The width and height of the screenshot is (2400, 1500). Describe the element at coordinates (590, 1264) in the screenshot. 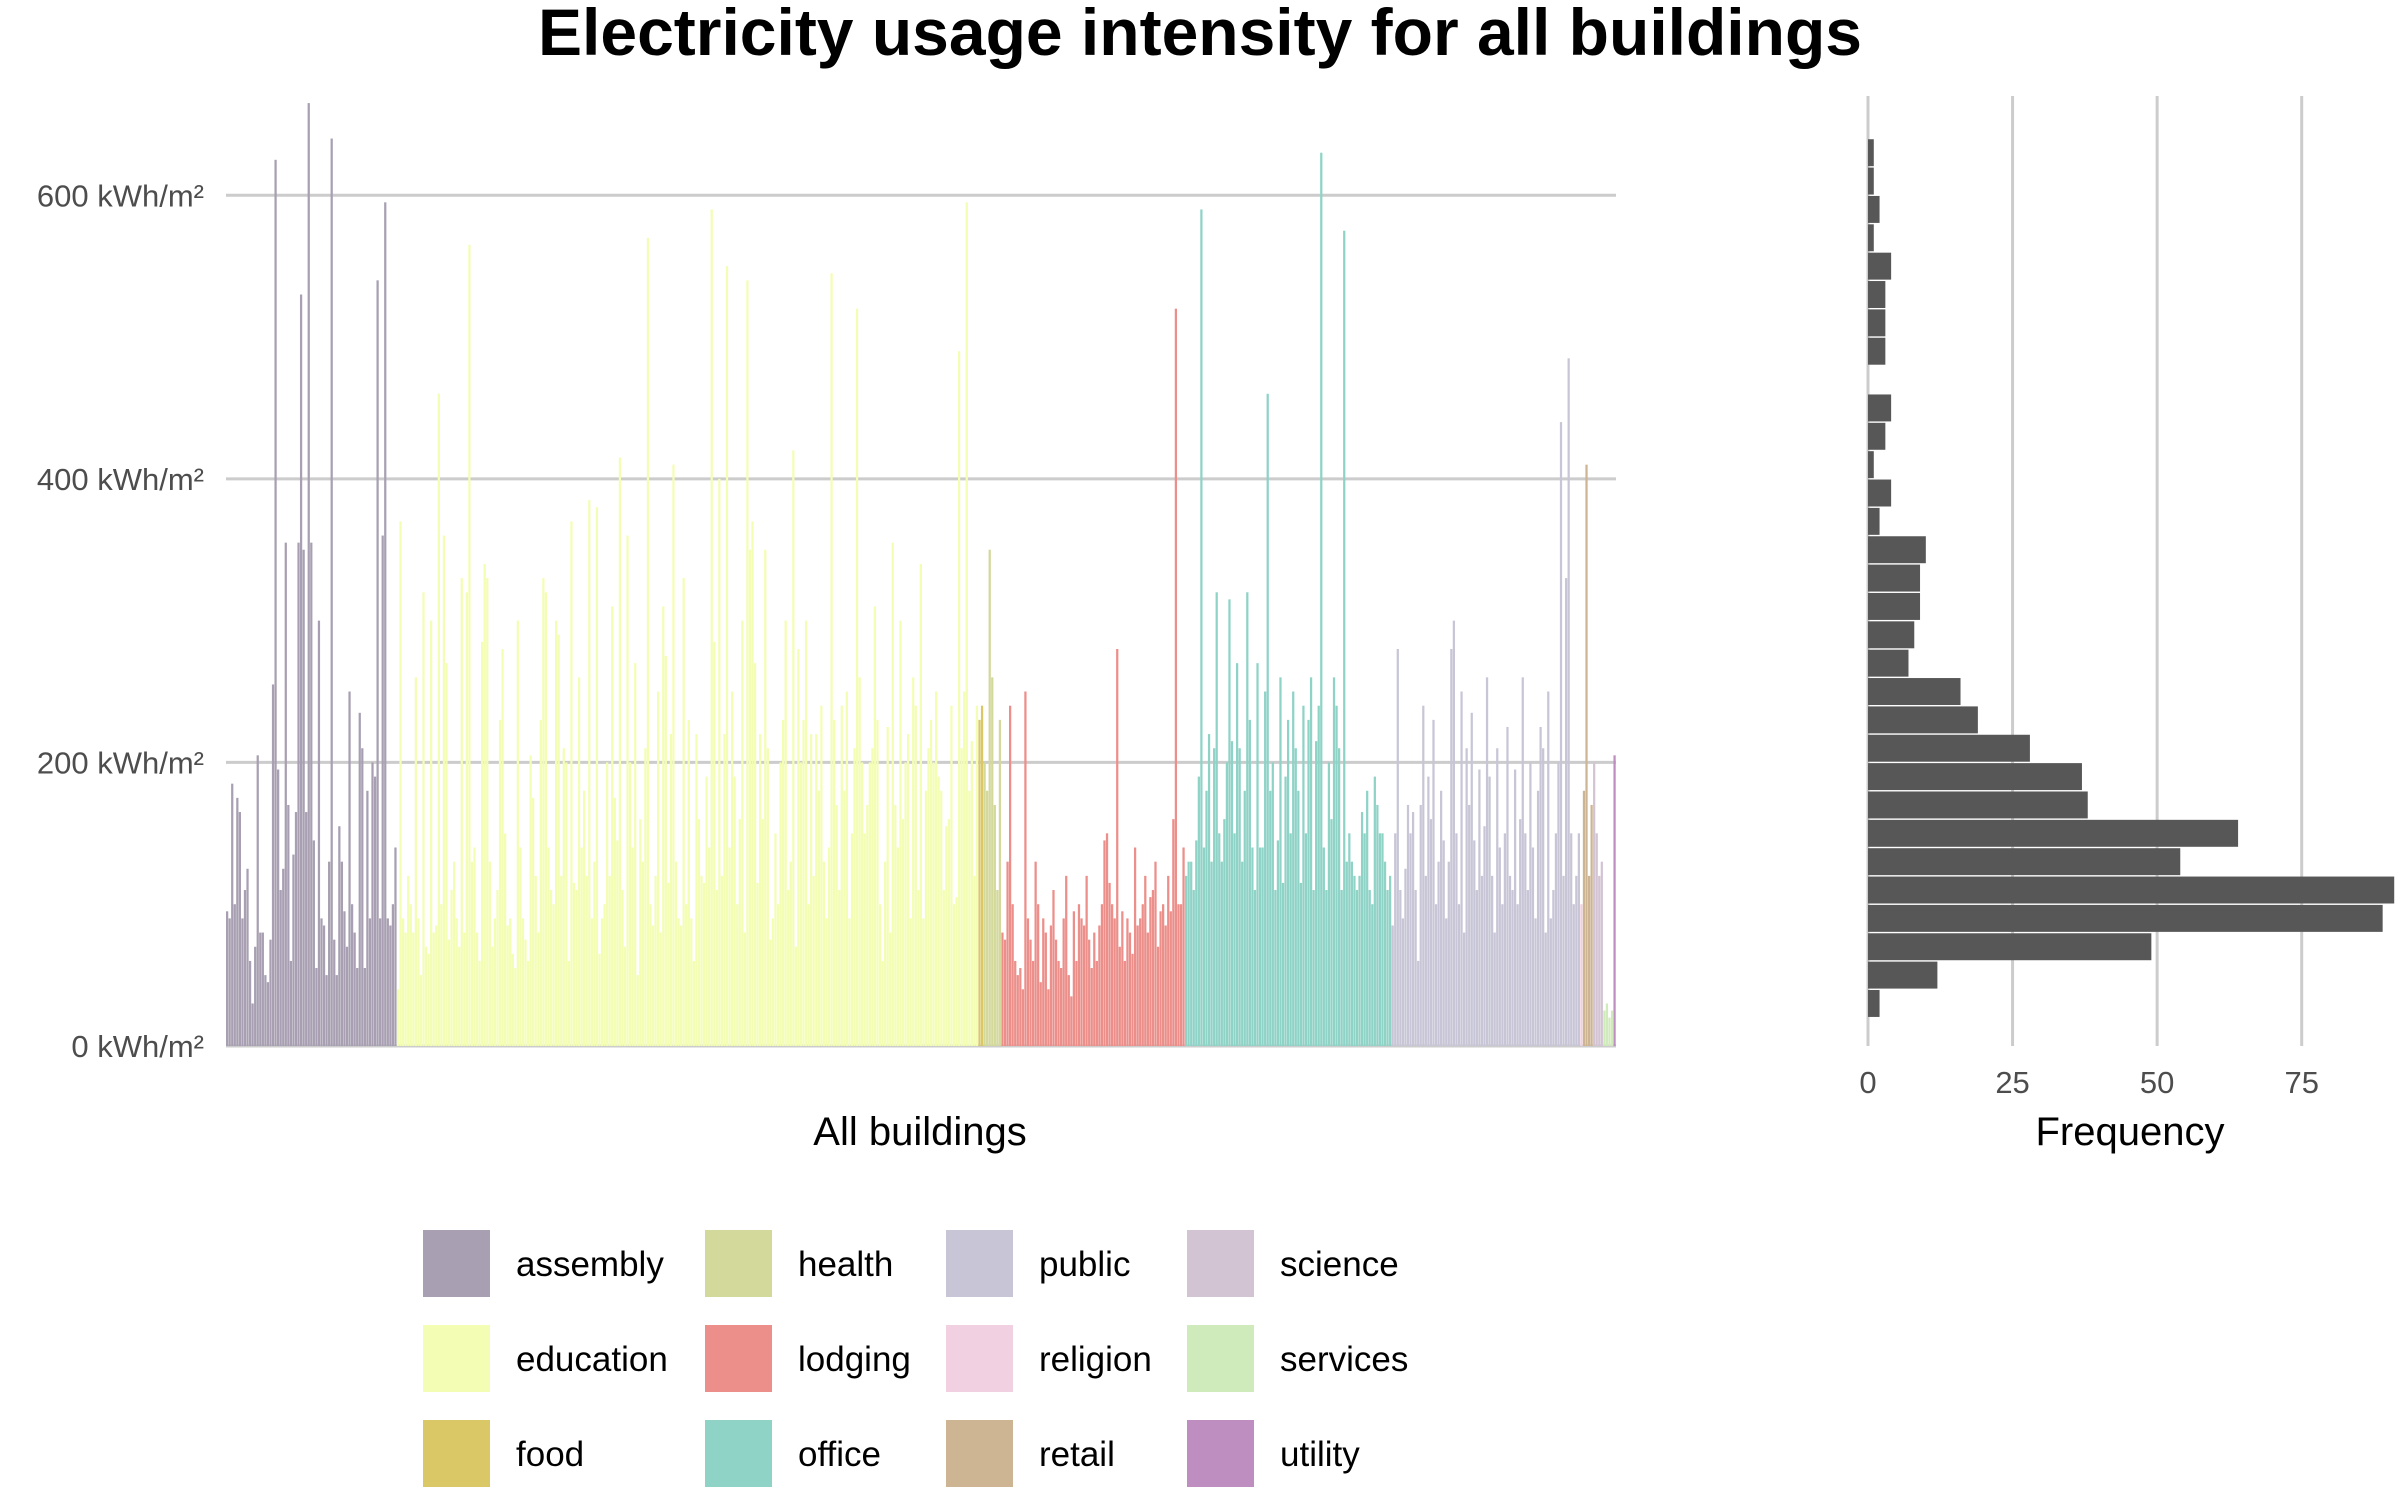

I see `legend-label-assembly: assembly` at that location.